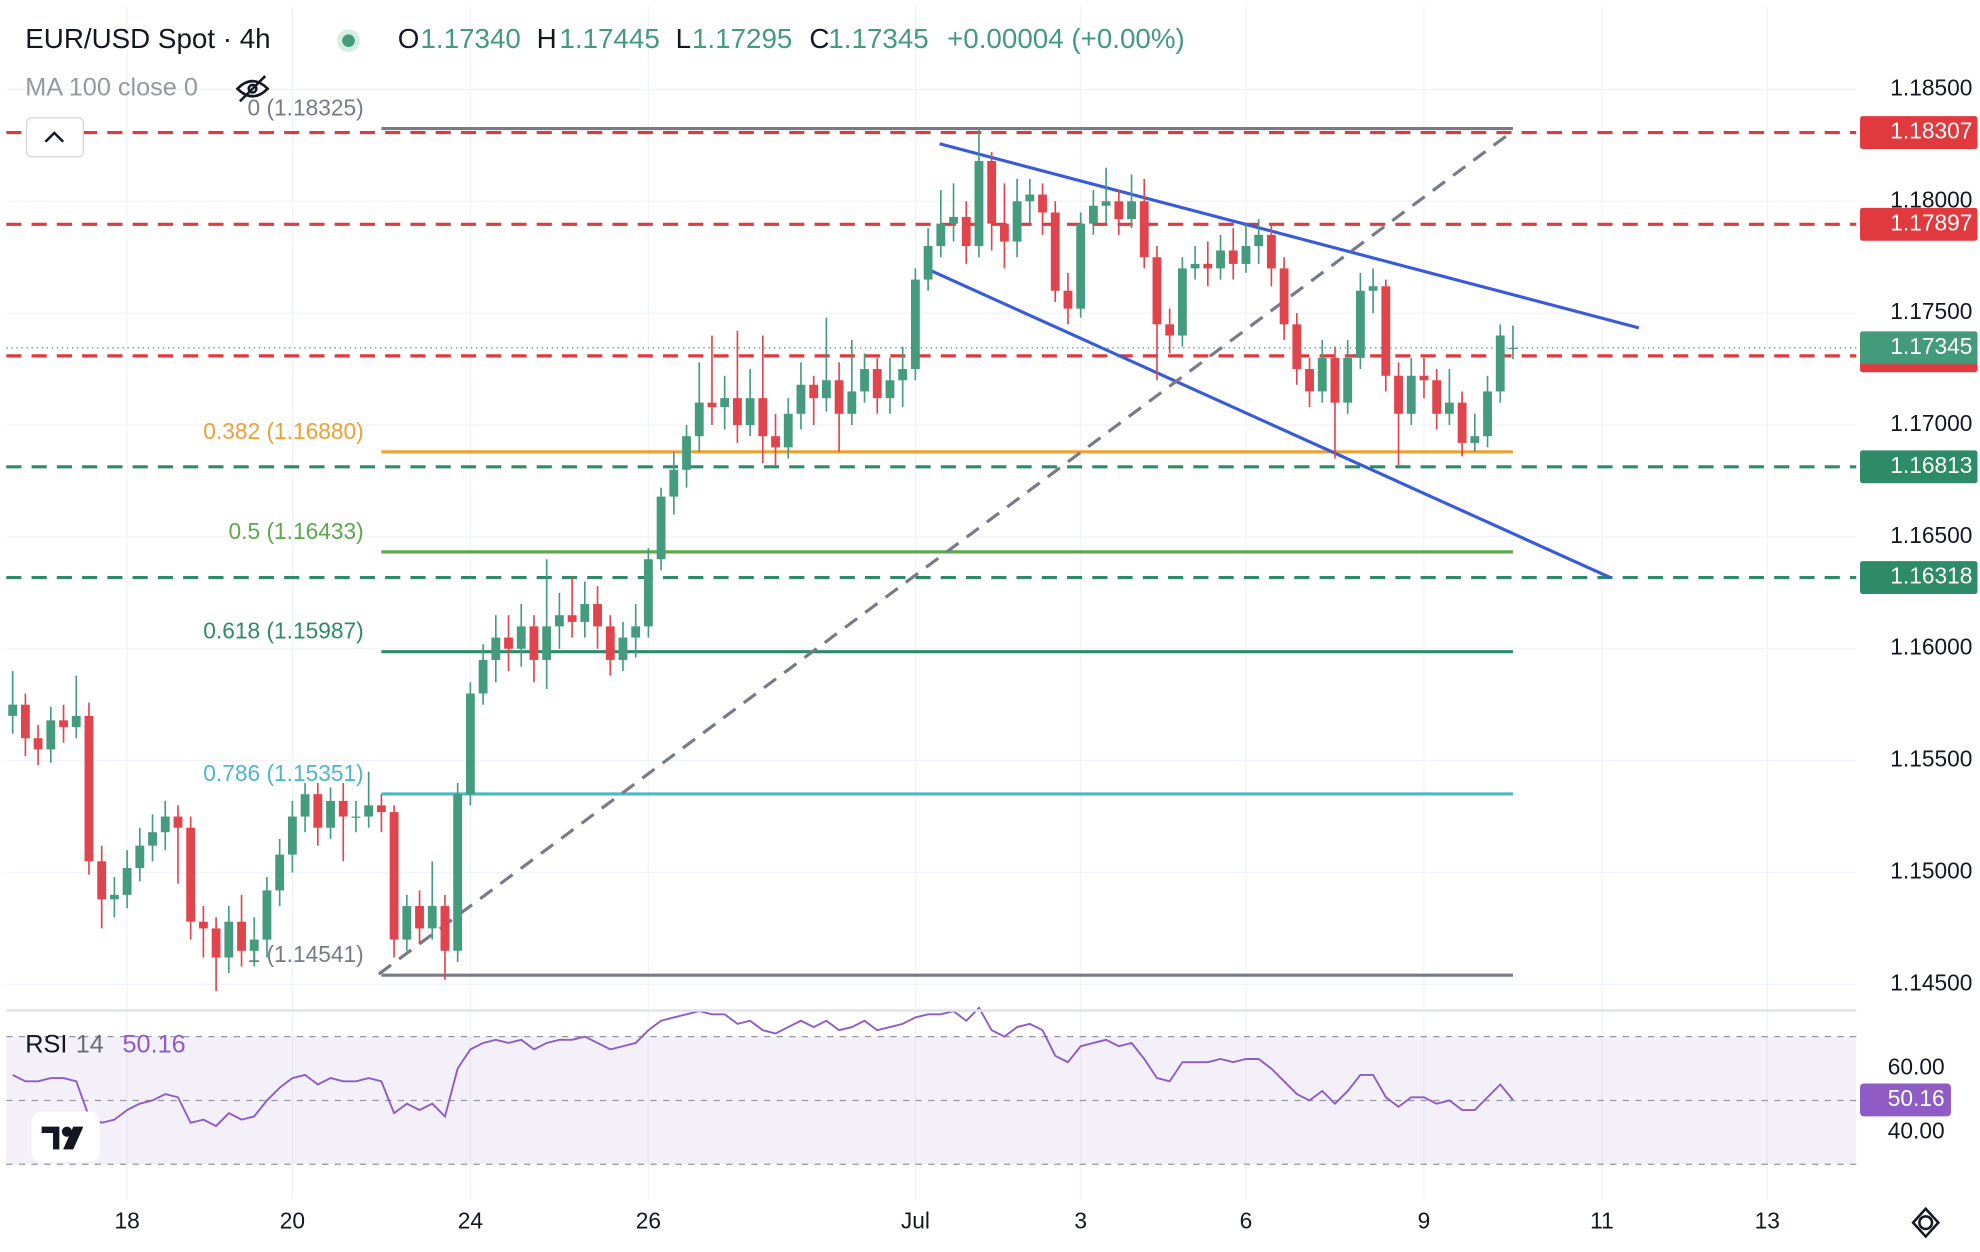 Image resolution: width=1980 pixels, height=1252 pixels. What do you see at coordinates (1931, 576) in the screenshot?
I see `level-label: 1.16318` at bounding box center [1931, 576].